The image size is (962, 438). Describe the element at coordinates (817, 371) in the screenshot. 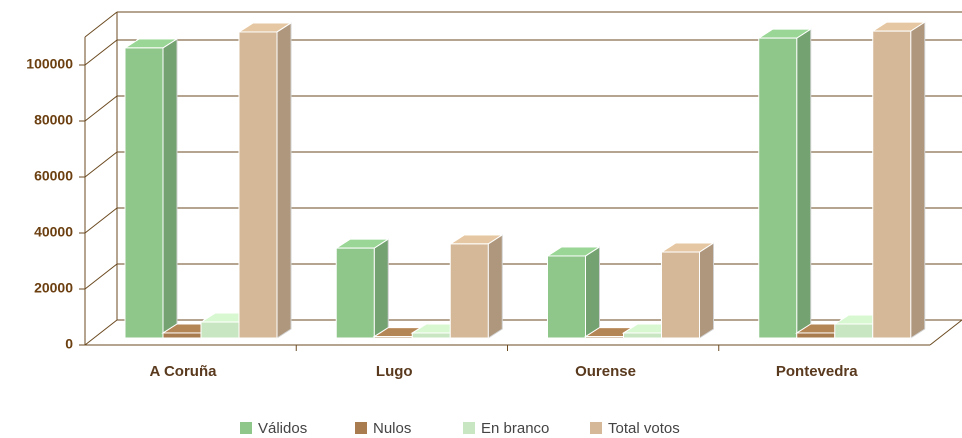

I see `x-tick-label: Pontevedra` at that location.